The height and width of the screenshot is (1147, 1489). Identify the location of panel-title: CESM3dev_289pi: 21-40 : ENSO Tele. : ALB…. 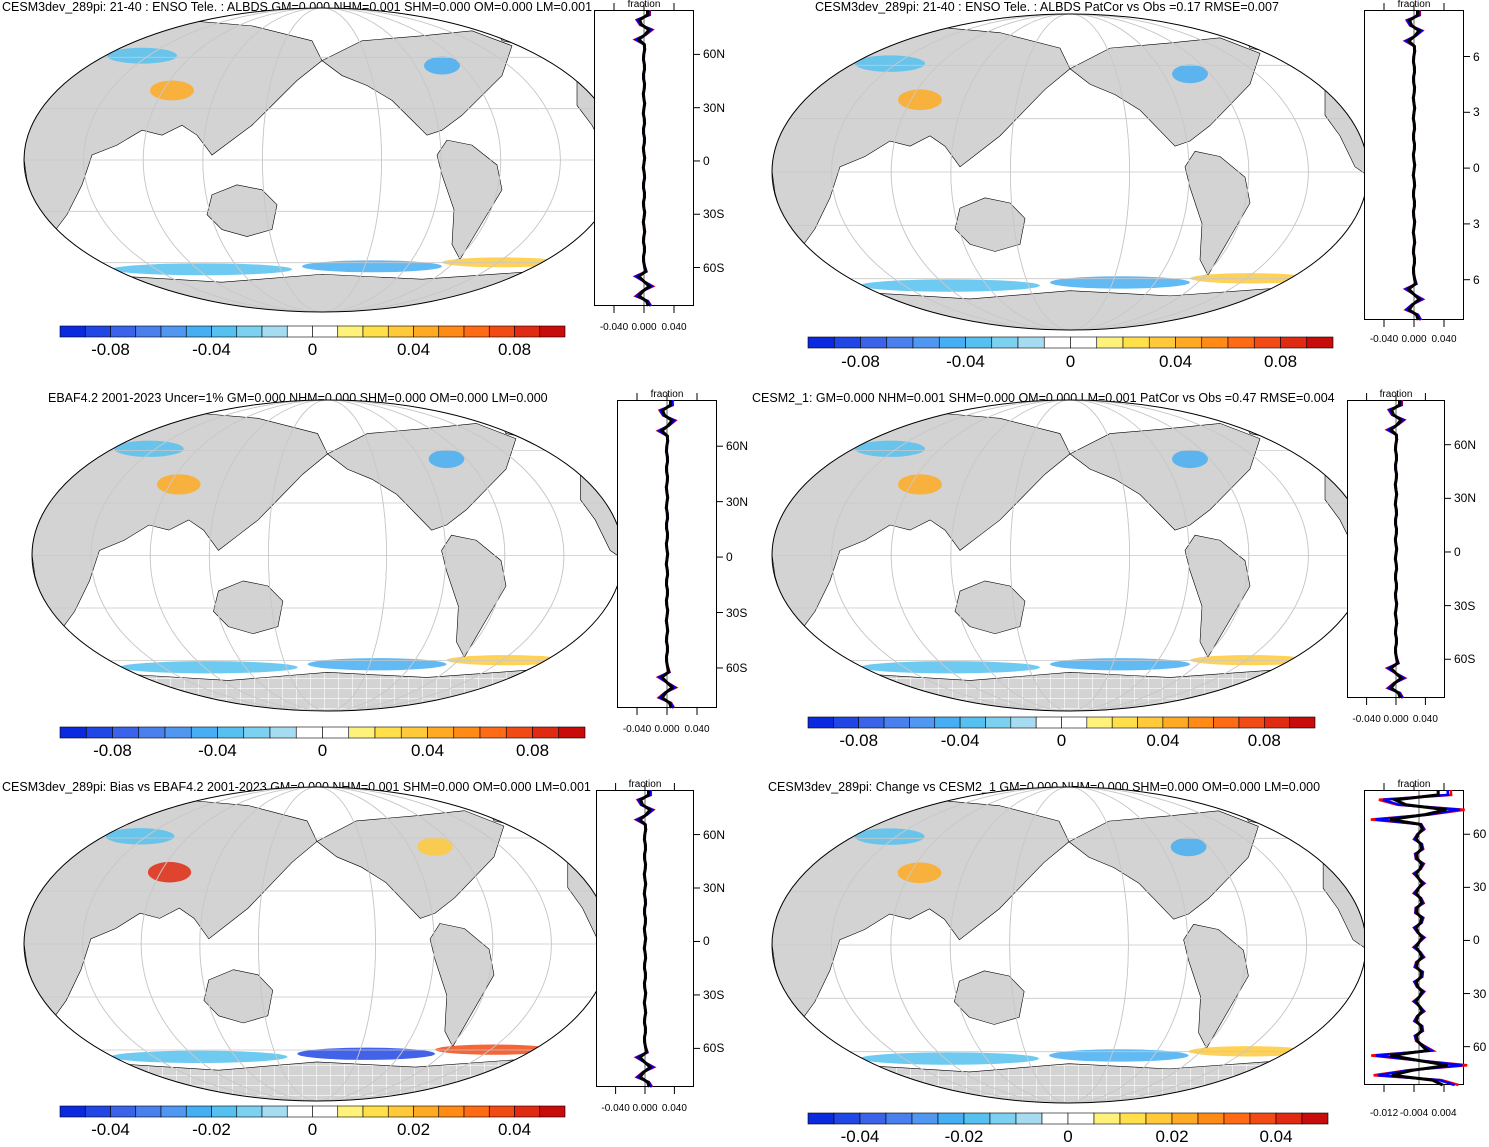
(297, 7).